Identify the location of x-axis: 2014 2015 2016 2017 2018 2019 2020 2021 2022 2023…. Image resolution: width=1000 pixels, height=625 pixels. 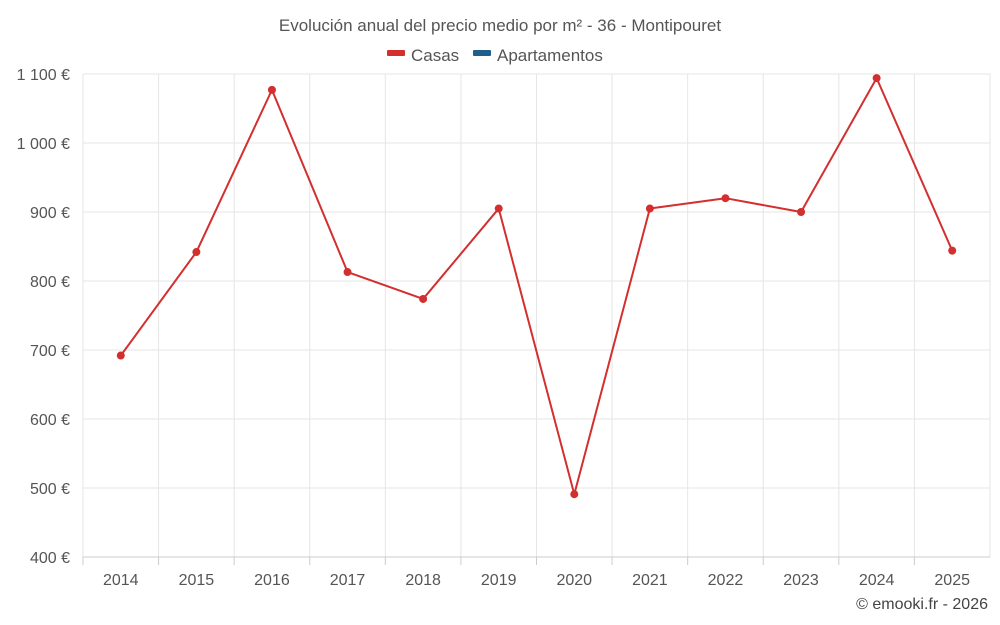
(536, 572).